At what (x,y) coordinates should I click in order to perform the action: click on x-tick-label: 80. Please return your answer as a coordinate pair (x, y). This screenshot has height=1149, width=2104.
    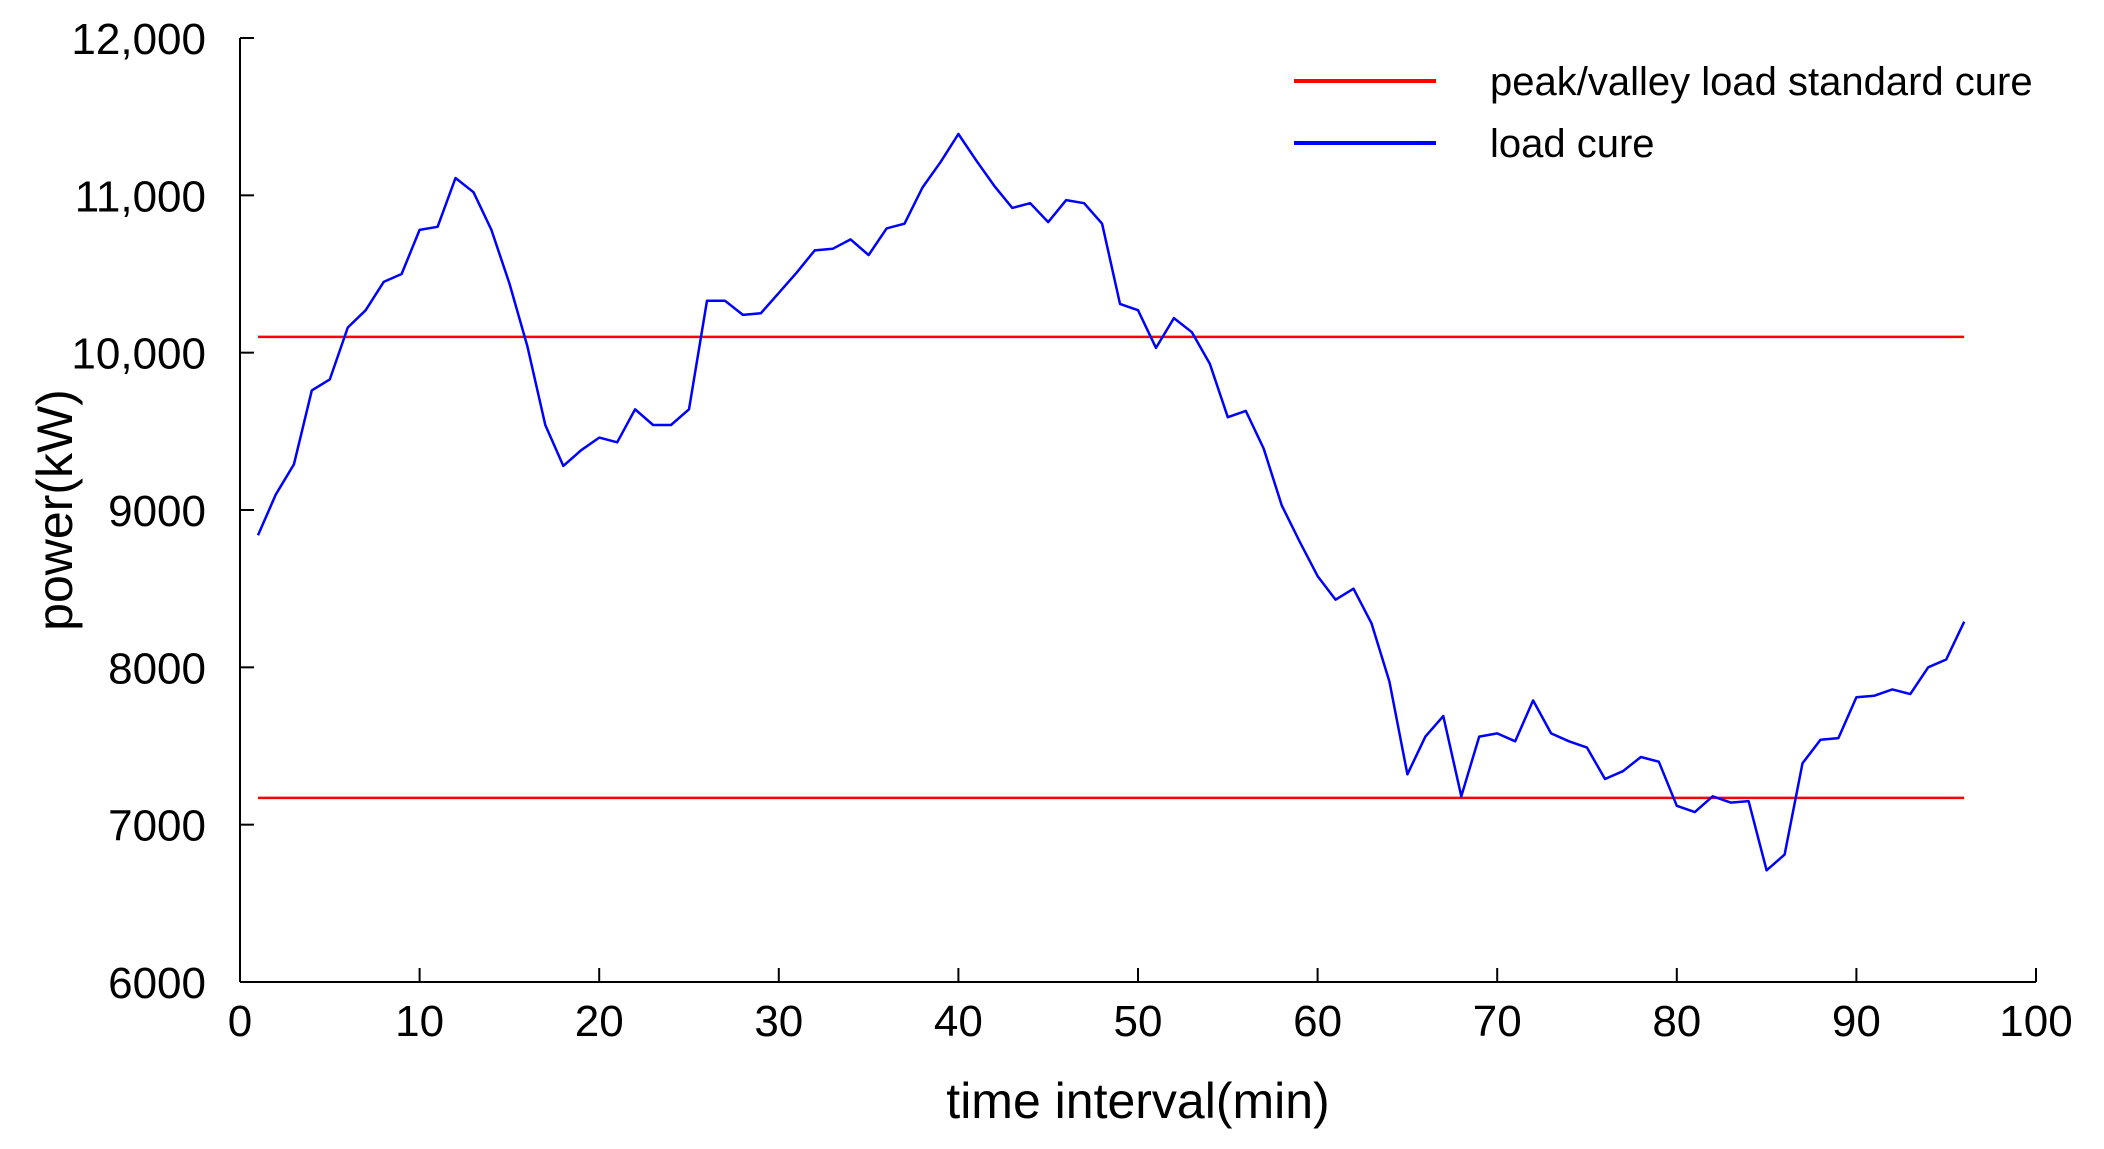
    Looking at the image, I should click on (1676, 1021).